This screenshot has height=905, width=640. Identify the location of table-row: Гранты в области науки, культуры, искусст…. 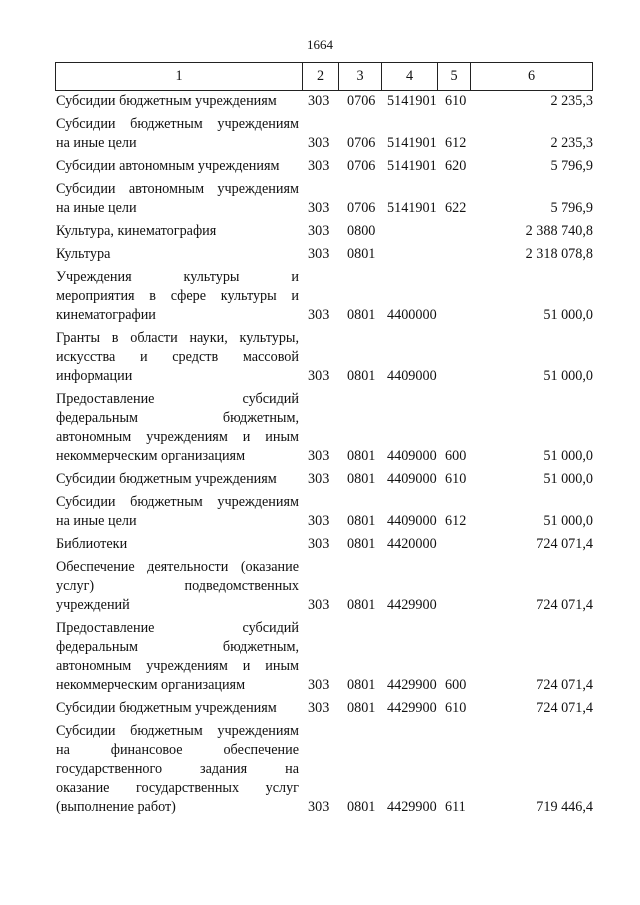
(324, 357).